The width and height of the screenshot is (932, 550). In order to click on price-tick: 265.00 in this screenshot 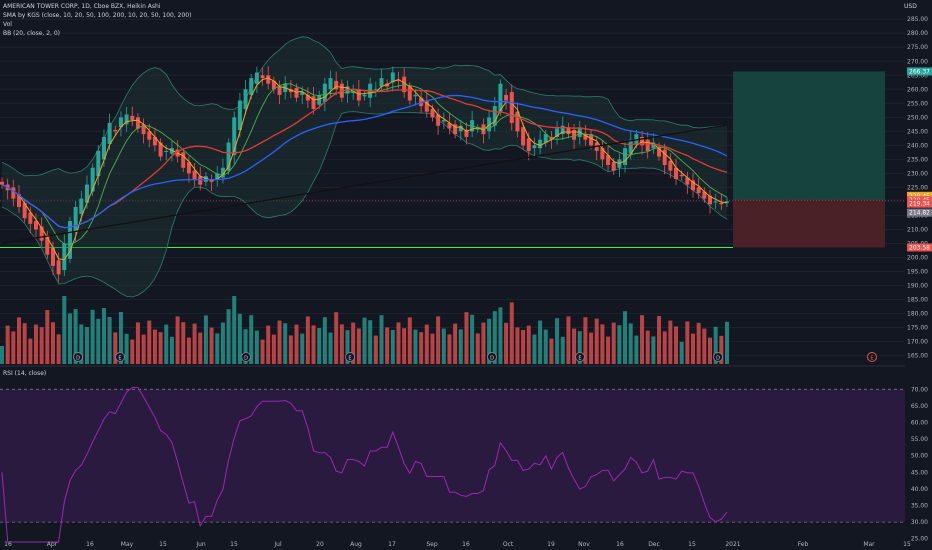, I will do `click(917, 75)`.